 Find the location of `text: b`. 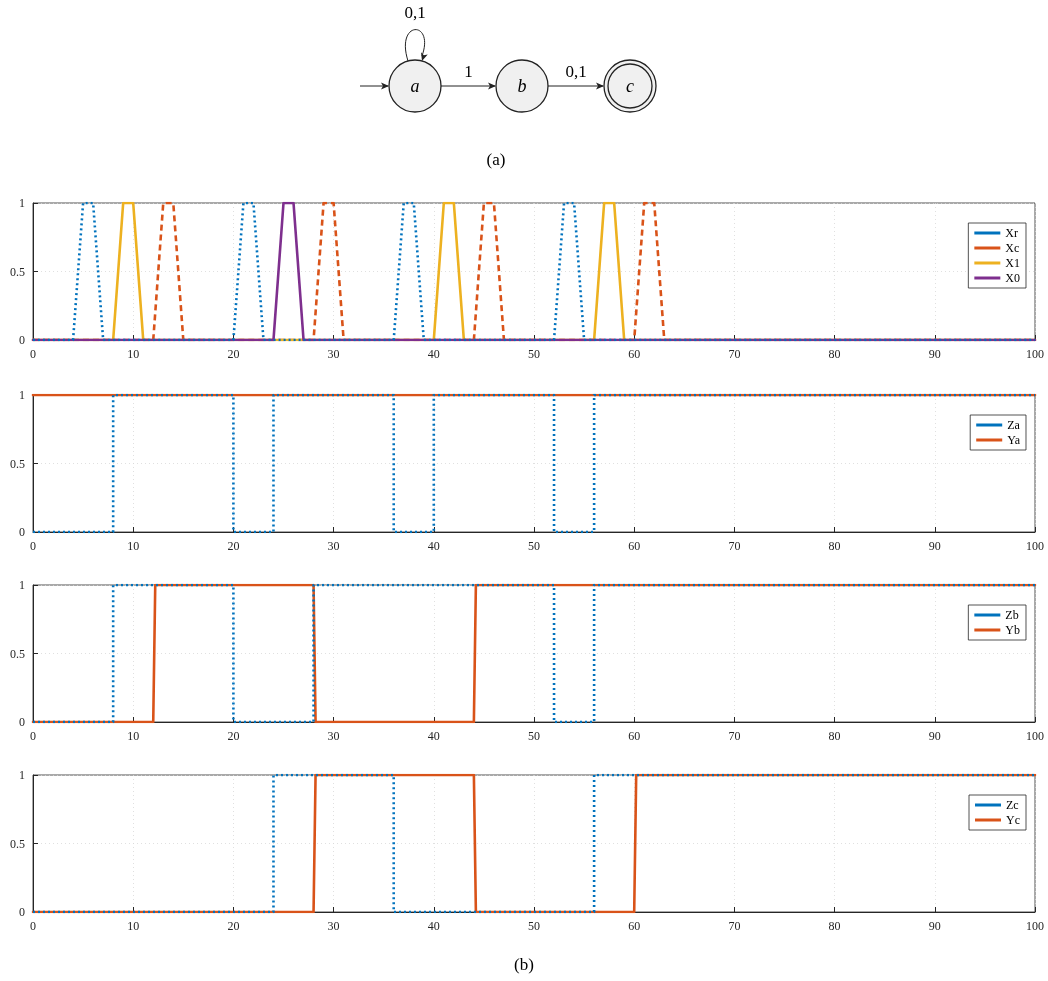

text: b is located at coordinates (522, 86).